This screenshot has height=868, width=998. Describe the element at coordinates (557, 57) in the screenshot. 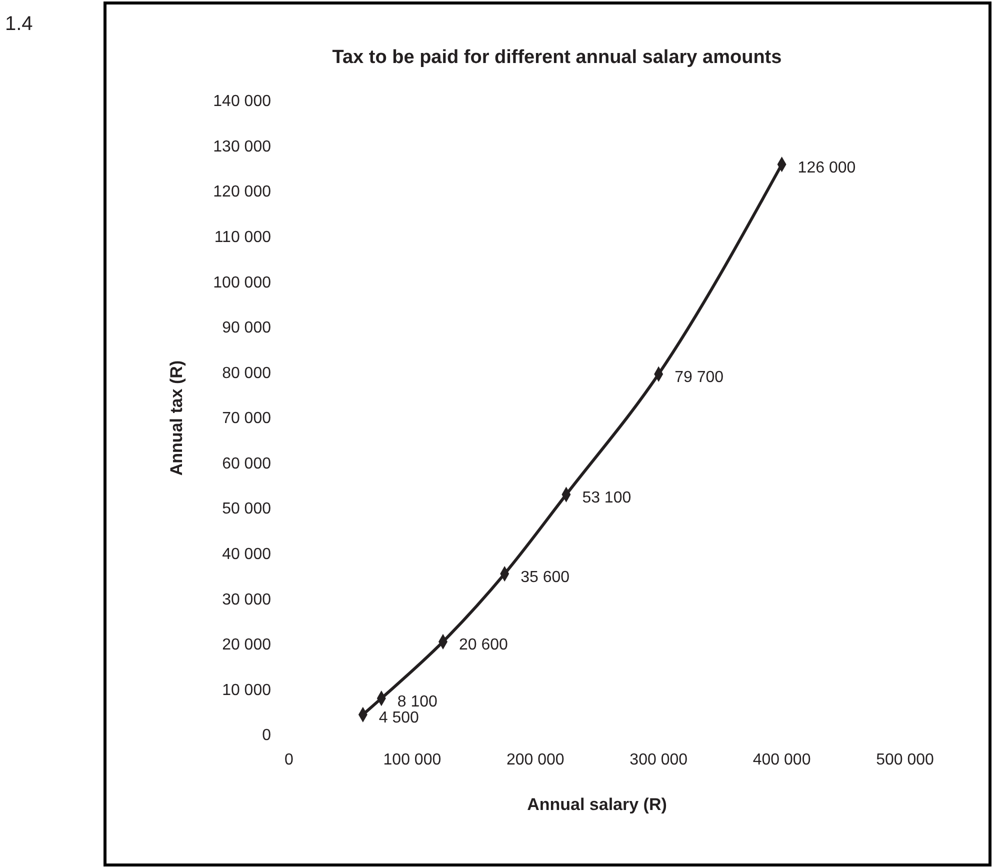

I see `chart-title: Tax to be paid for different annual salary amounts` at that location.